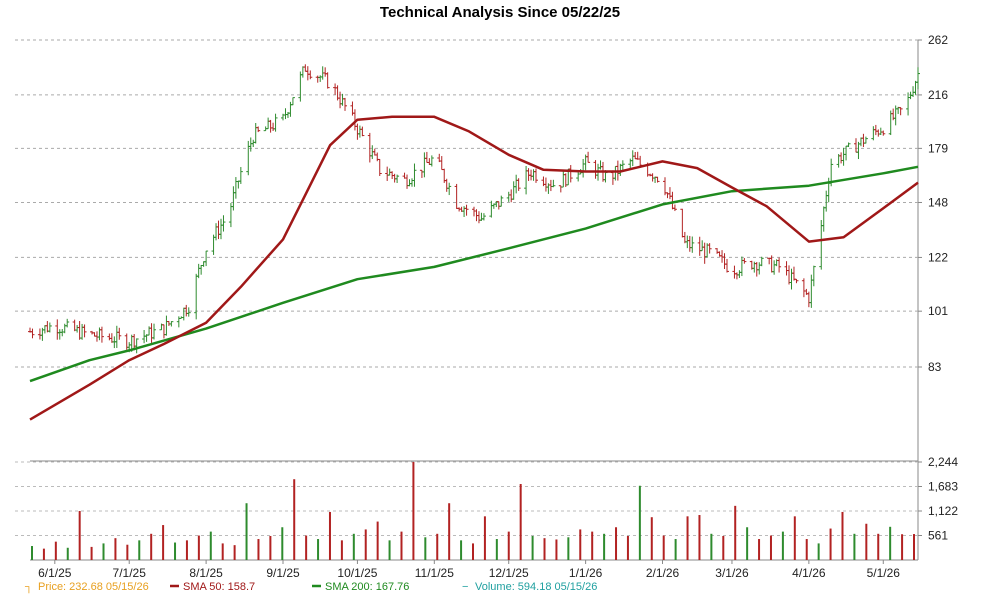 The height and width of the screenshot is (600, 1000). What do you see at coordinates (586, 573) in the screenshot?
I see `x-tick-label: 1/1/26` at bounding box center [586, 573].